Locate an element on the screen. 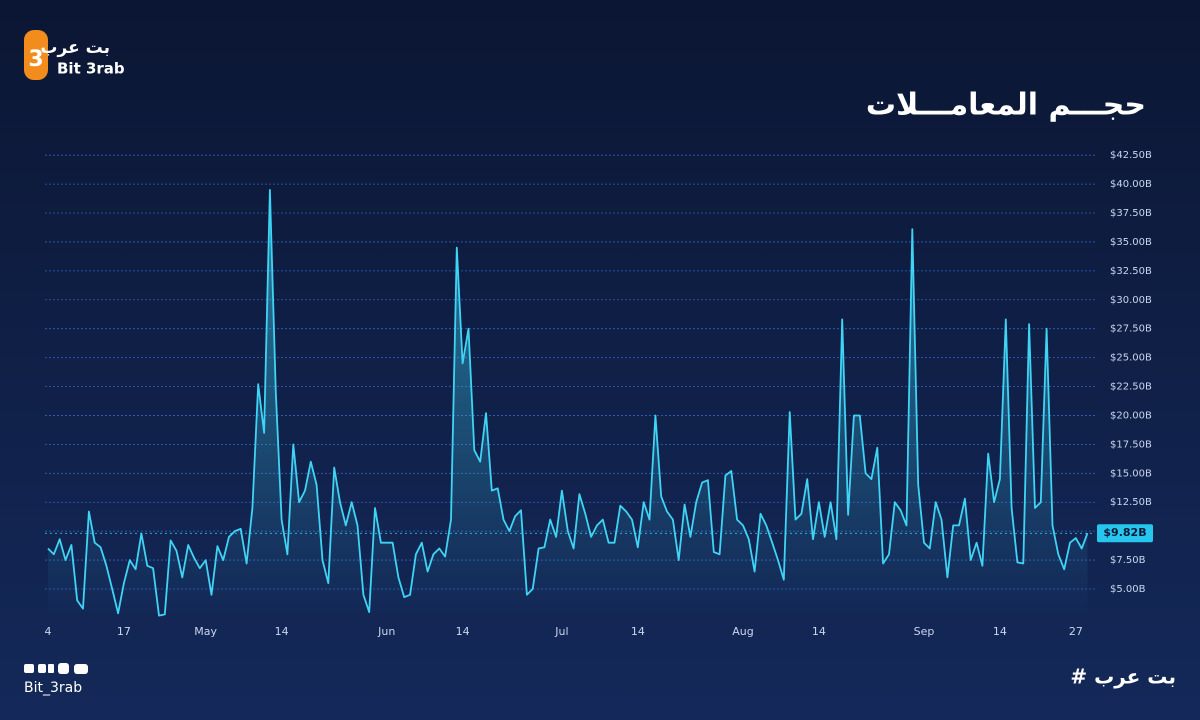 This screenshot has width=1200, height=720. x-tick-label: 27 is located at coordinates (1076, 631).